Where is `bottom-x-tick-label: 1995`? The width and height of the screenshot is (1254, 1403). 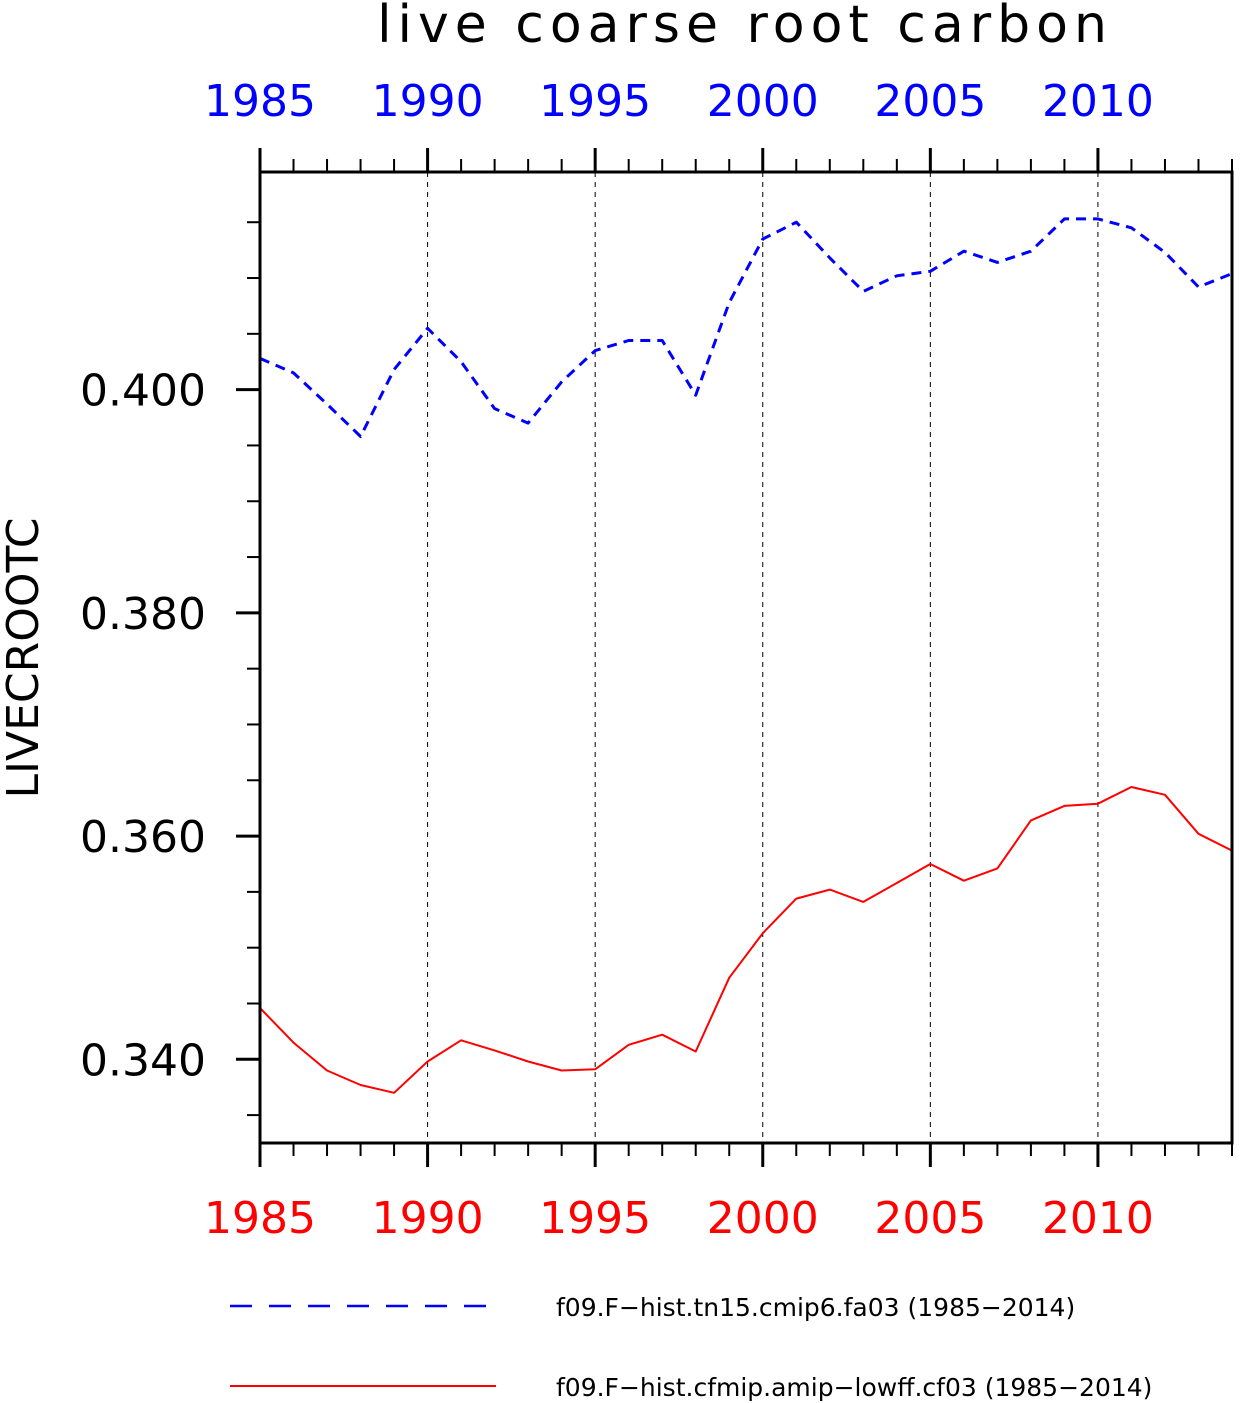
bottom-x-tick-label: 1995 is located at coordinates (595, 1218).